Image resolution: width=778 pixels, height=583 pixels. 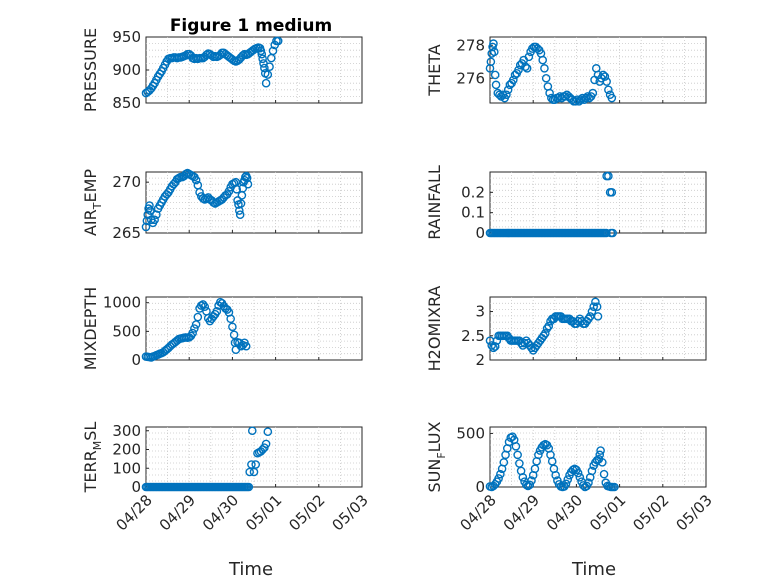 I want to click on y-axis-label-tail: SL, so click(x=90, y=431).